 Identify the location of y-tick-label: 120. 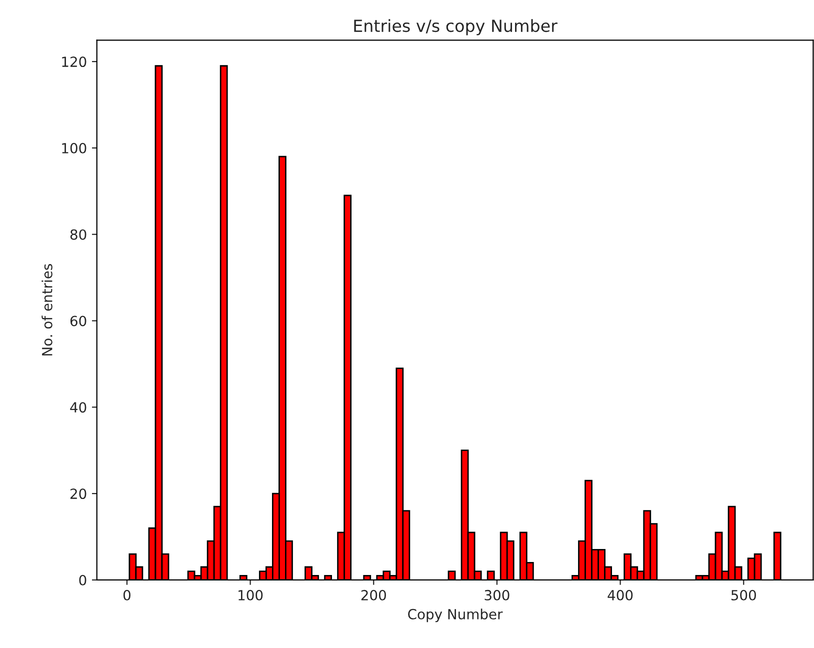
(74, 62).